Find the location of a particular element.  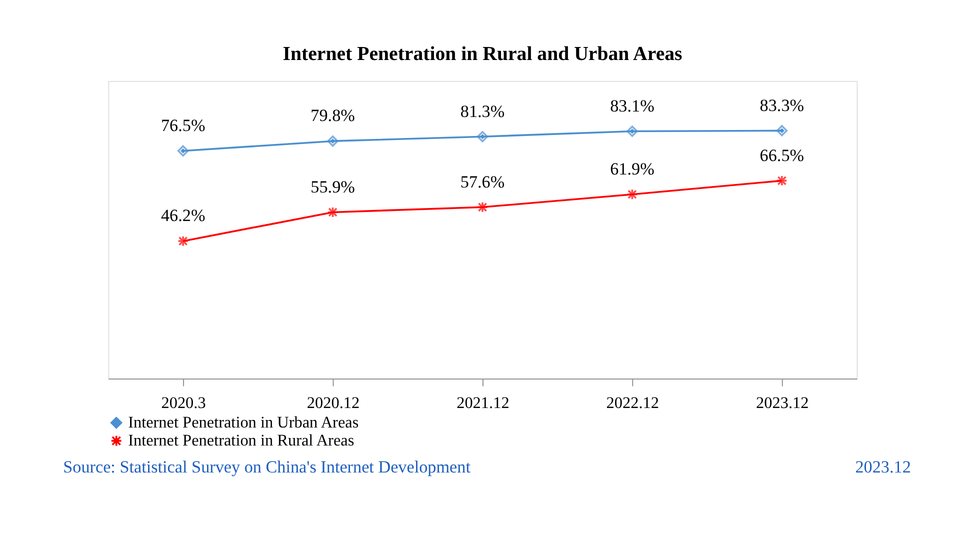

data-label: 81.3% is located at coordinates (482, 111).